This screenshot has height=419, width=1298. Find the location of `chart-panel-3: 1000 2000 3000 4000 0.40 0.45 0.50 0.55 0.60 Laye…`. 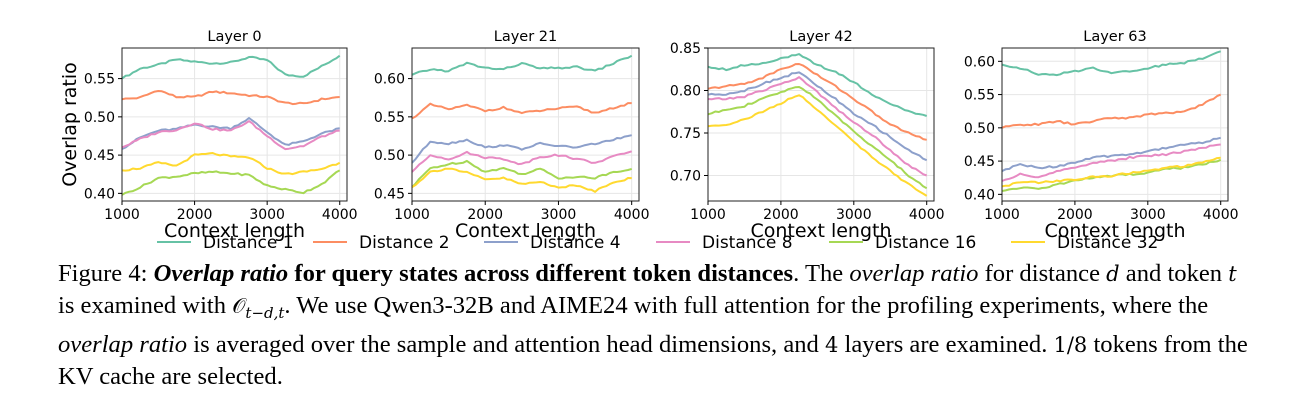

chart-panel-3: 1000 2000 3000 4000 0.40 0.45 0.50 0.55 0.60 Laye… is located at coordinates (1101, 135).